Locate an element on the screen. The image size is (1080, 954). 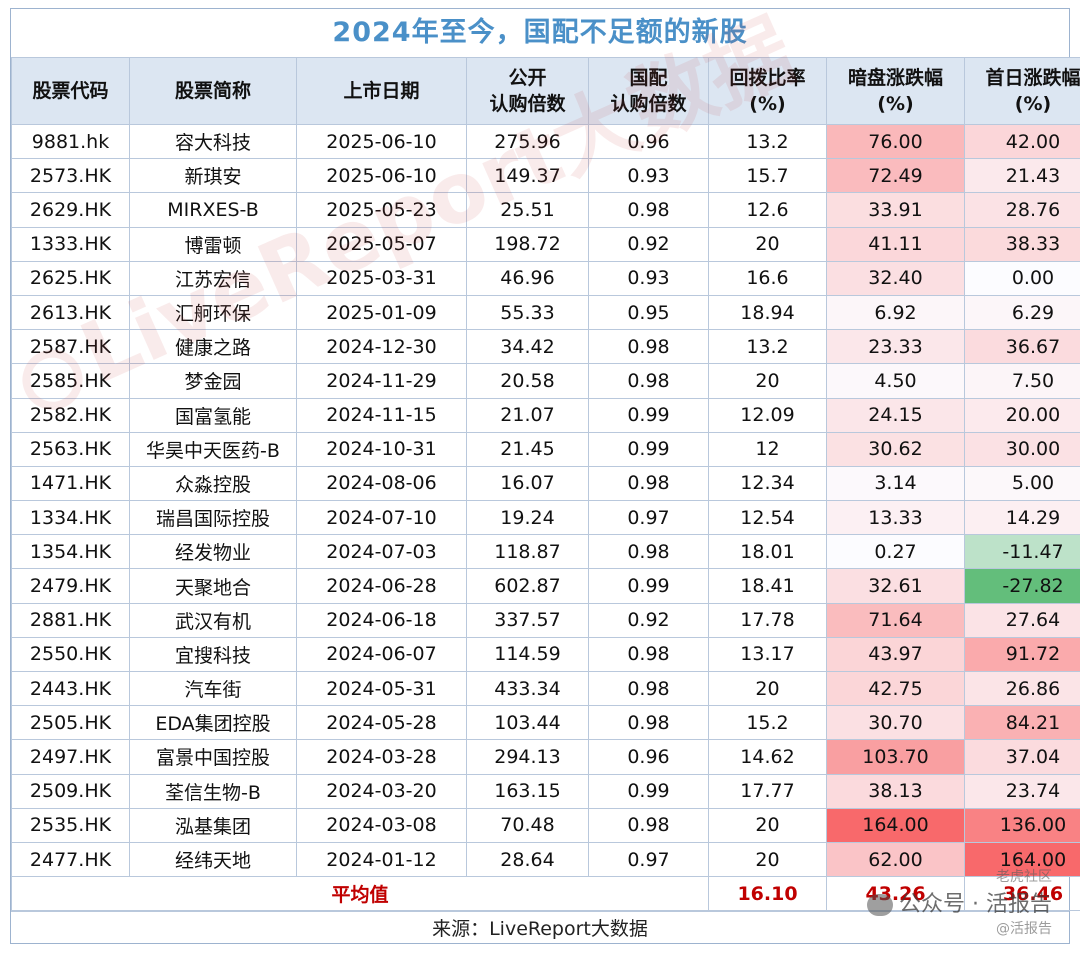
table-cell: 20 is located at coordinates (767, 381).